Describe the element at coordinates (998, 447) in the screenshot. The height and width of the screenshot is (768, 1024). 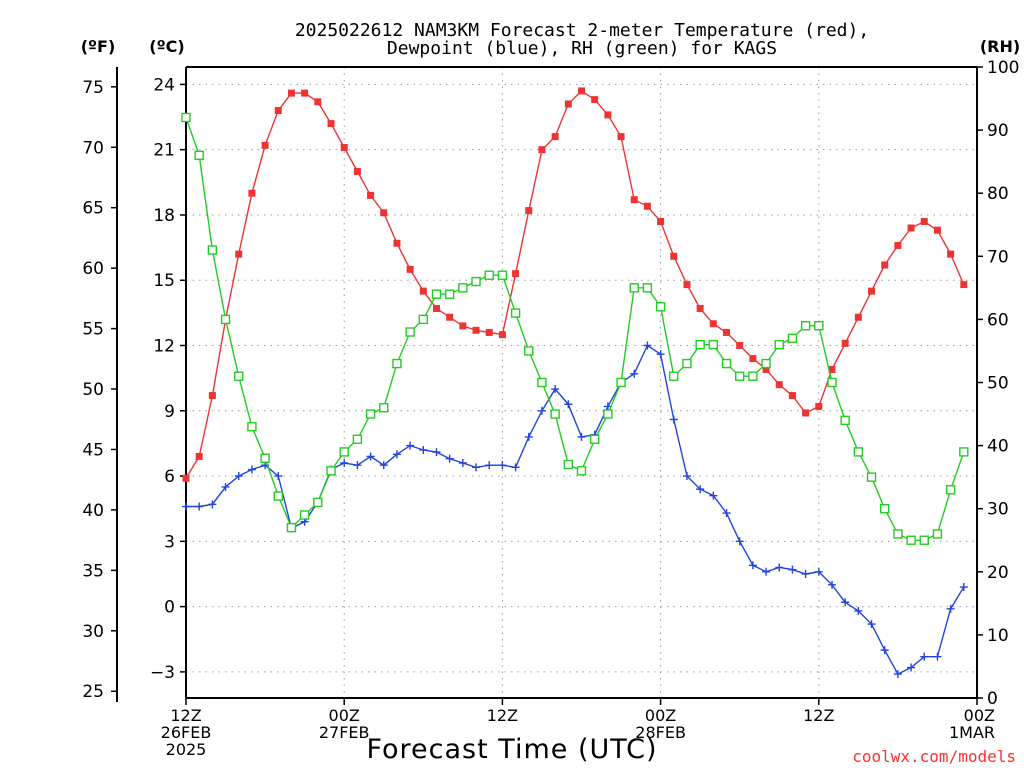
I see `rh-tick-label: 40` at that location.